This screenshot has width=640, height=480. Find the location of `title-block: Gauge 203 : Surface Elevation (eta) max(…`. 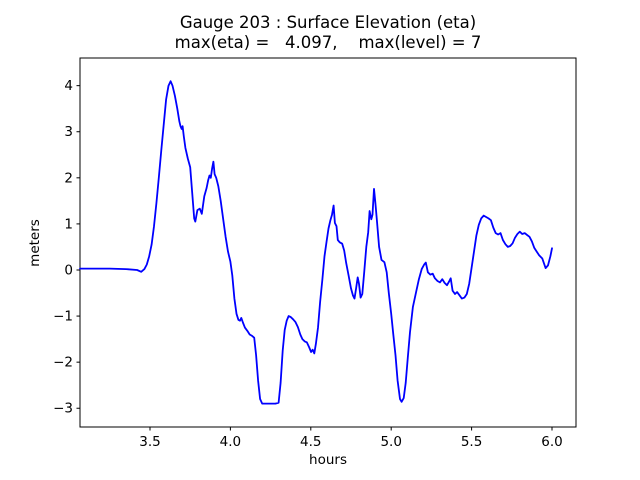

title-block: Gauge 203 : Surface Elevation (eta) max(… is located at coordinates (328, 33).